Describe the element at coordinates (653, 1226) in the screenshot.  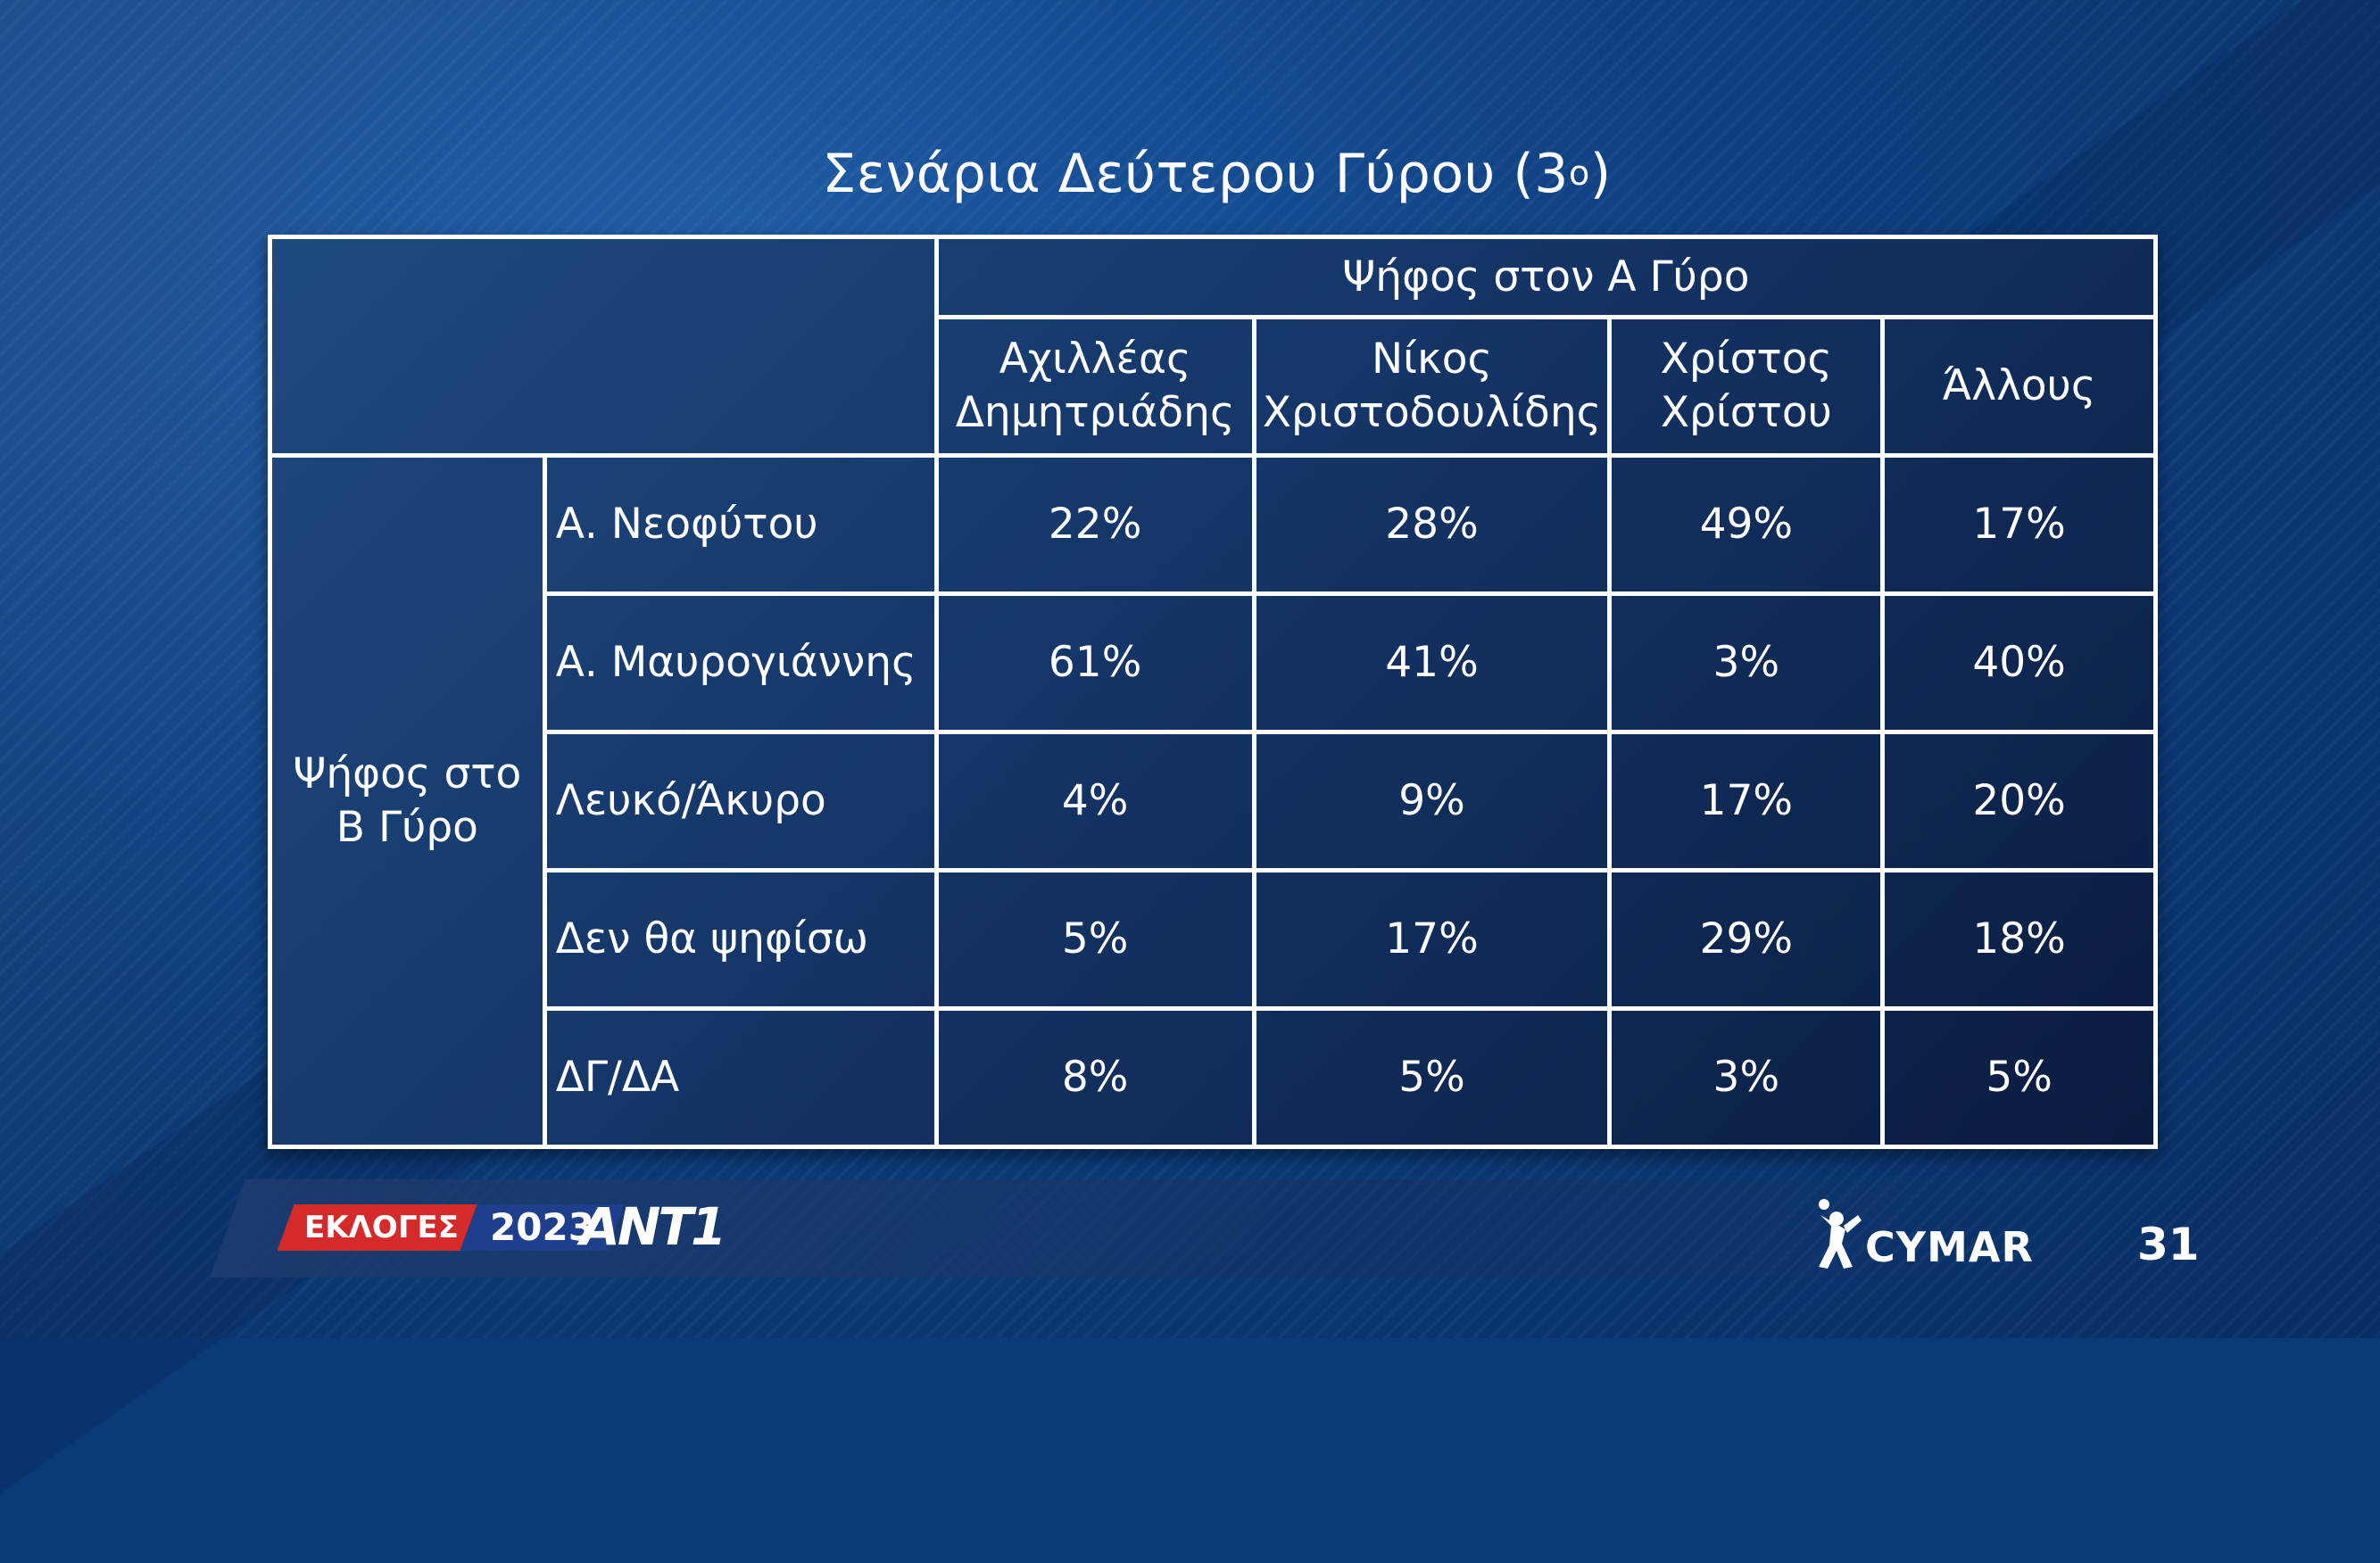
I see `logo-channel: ANT1` at that location.